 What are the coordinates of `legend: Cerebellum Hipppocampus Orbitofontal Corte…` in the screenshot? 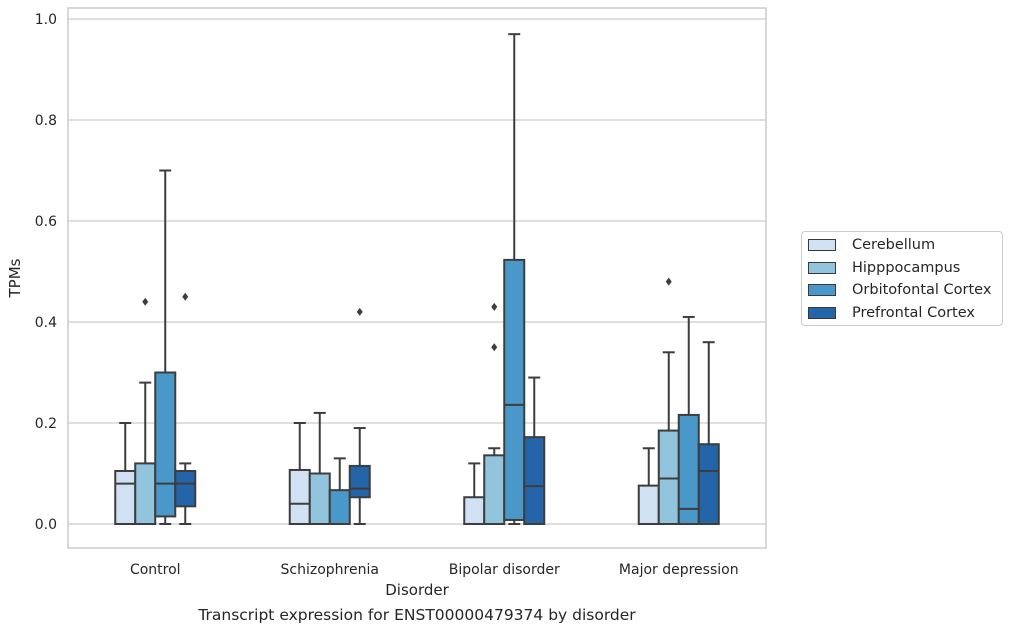 It's located at (902, 278).